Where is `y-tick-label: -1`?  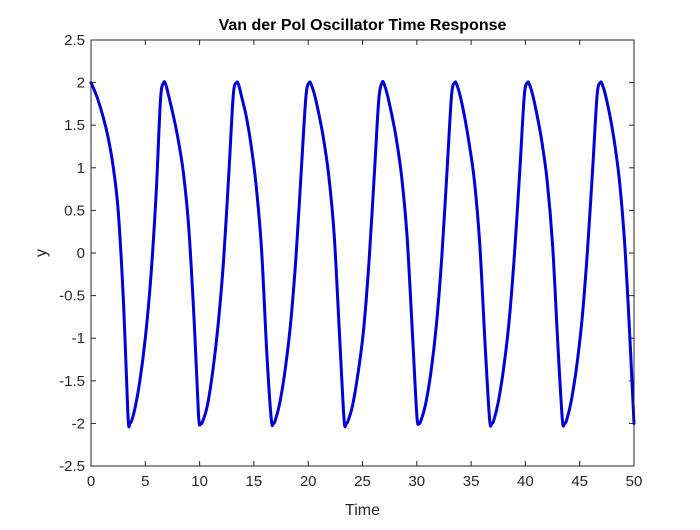 y-tick-label: -1 is located at coordinates (78, 338).